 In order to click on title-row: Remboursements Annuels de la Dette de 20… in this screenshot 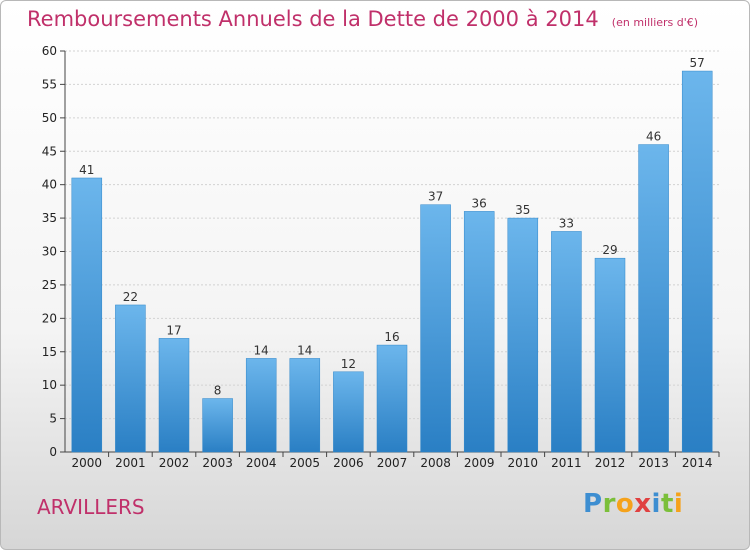, I will do `click(362, 19)`.